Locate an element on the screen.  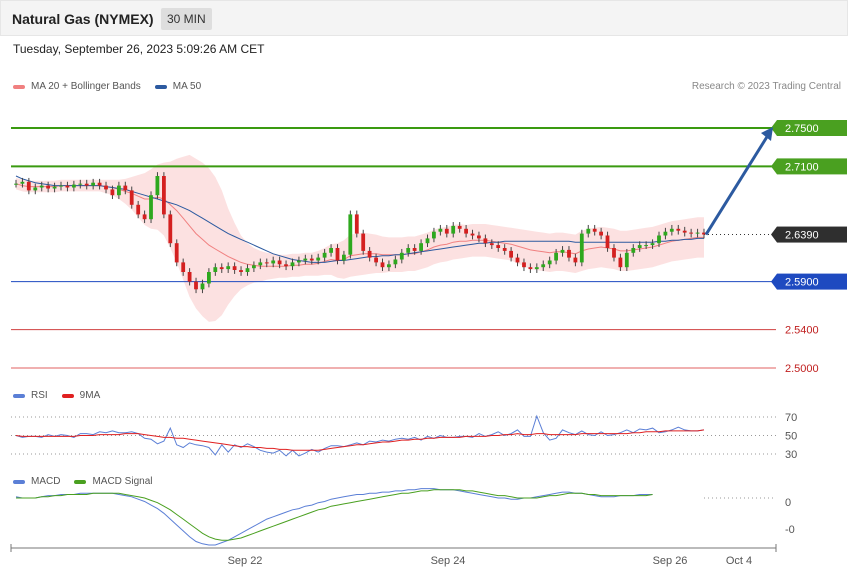
chart-header: Natural Gas (NYMEX) 30 MIN is located at coordinates (424, 18).